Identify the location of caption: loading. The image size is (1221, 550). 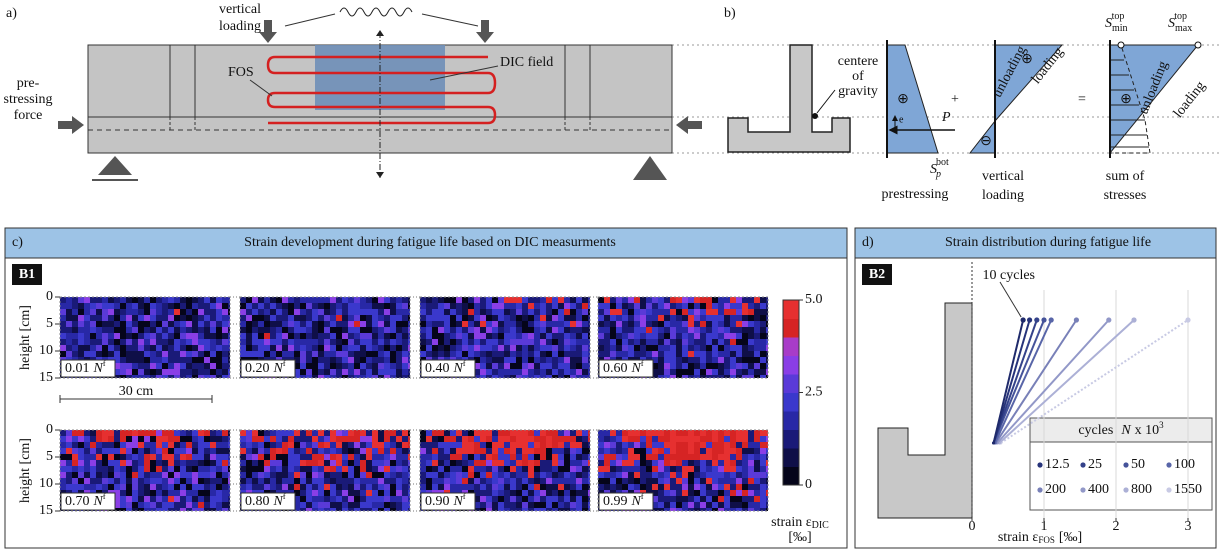
(1003, 195).